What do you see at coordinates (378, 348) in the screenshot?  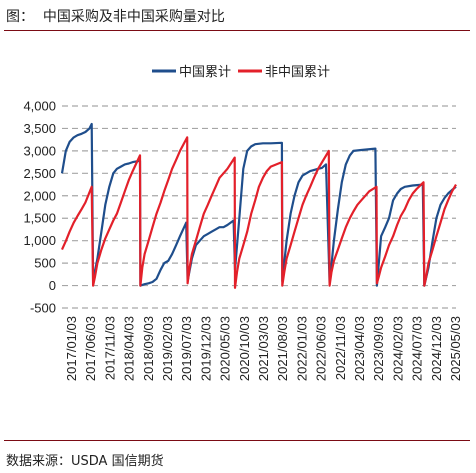 I see `x-tick-label: 2023/09/03` at bounding box center [378, 348].